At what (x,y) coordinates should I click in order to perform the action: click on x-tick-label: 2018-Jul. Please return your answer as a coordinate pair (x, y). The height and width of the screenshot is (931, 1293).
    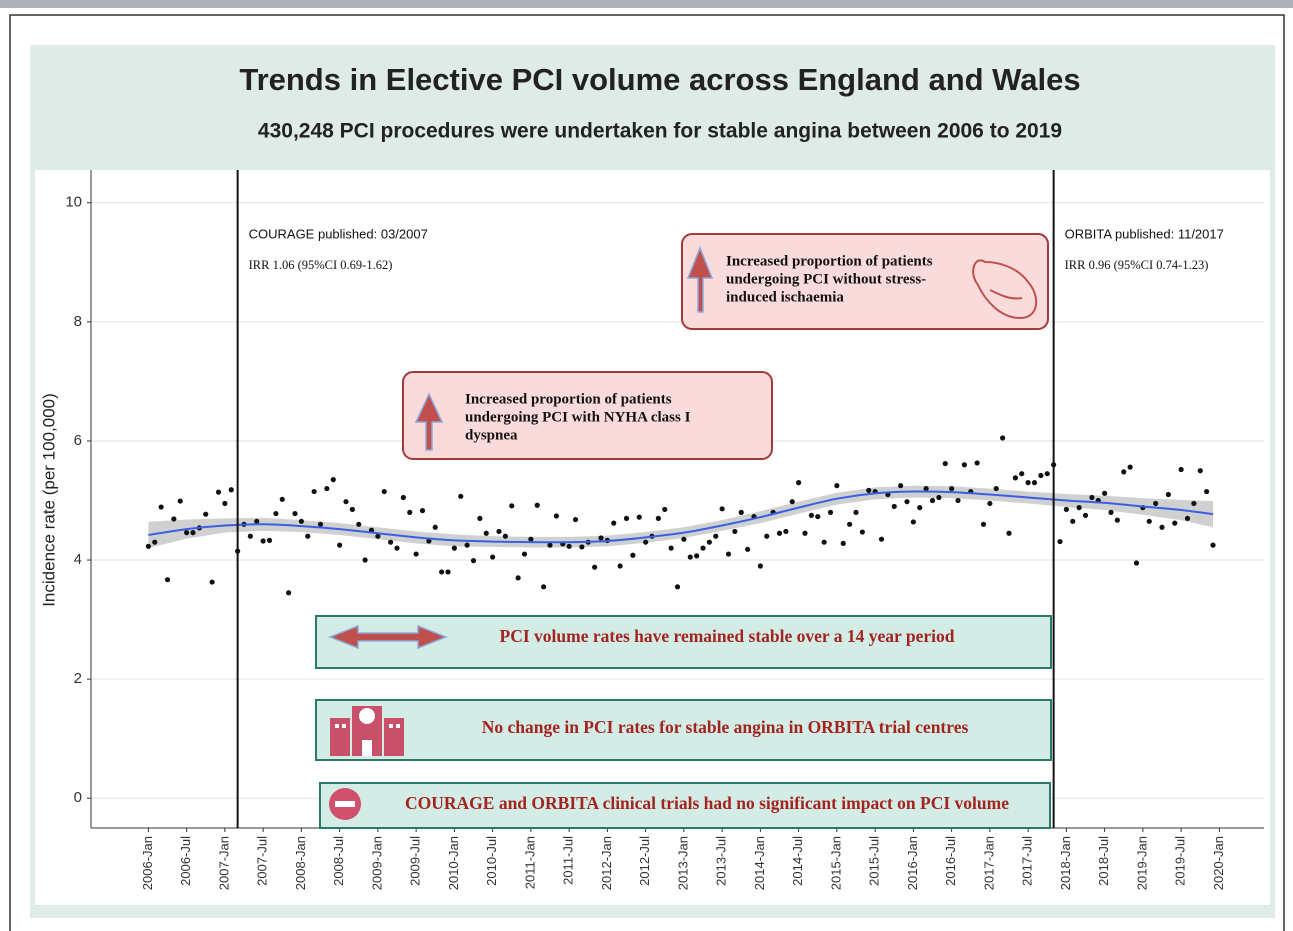
    Looking at the image, I should click on (1103, 861).